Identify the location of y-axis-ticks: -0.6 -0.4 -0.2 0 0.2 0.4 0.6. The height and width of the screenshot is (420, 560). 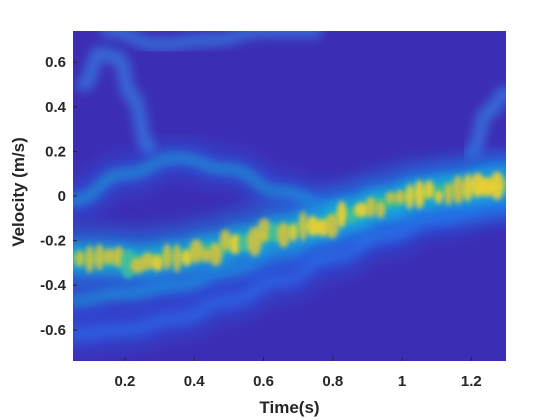
(58, 196).